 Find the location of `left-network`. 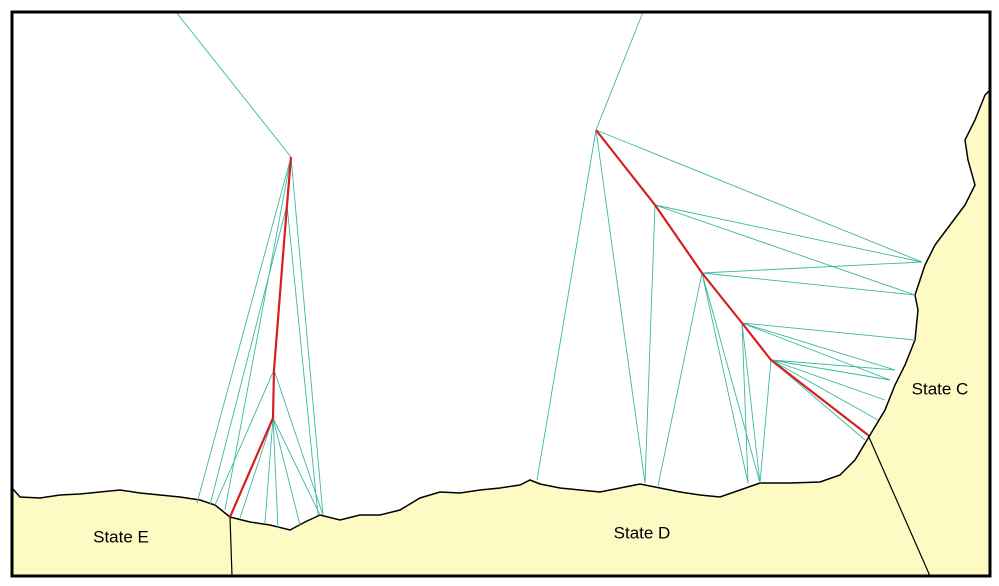

left-network is located at coordinates (249, 270).